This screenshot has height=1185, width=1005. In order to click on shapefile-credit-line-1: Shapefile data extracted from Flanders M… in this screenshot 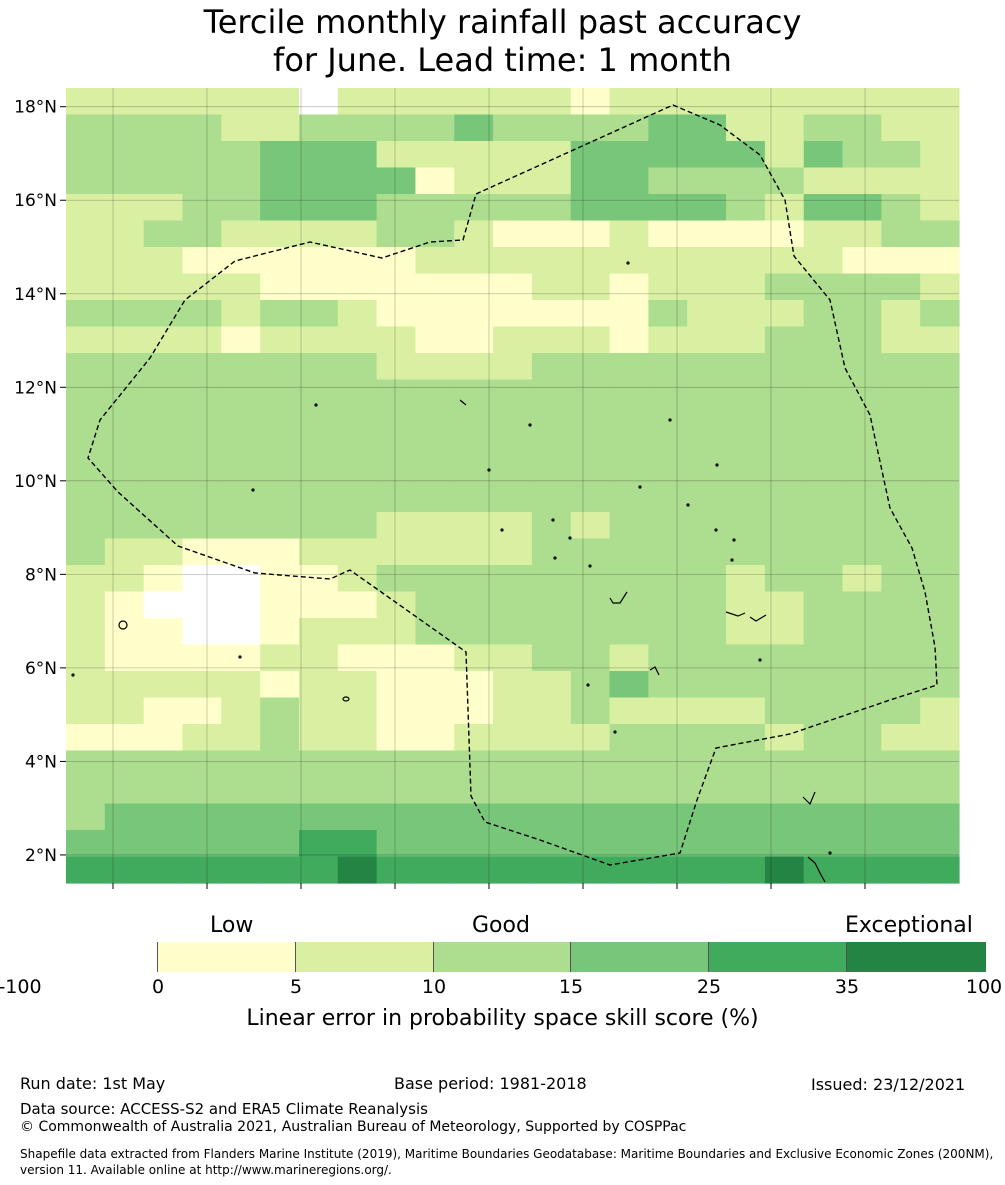, I will do `click(507, 1154)`.